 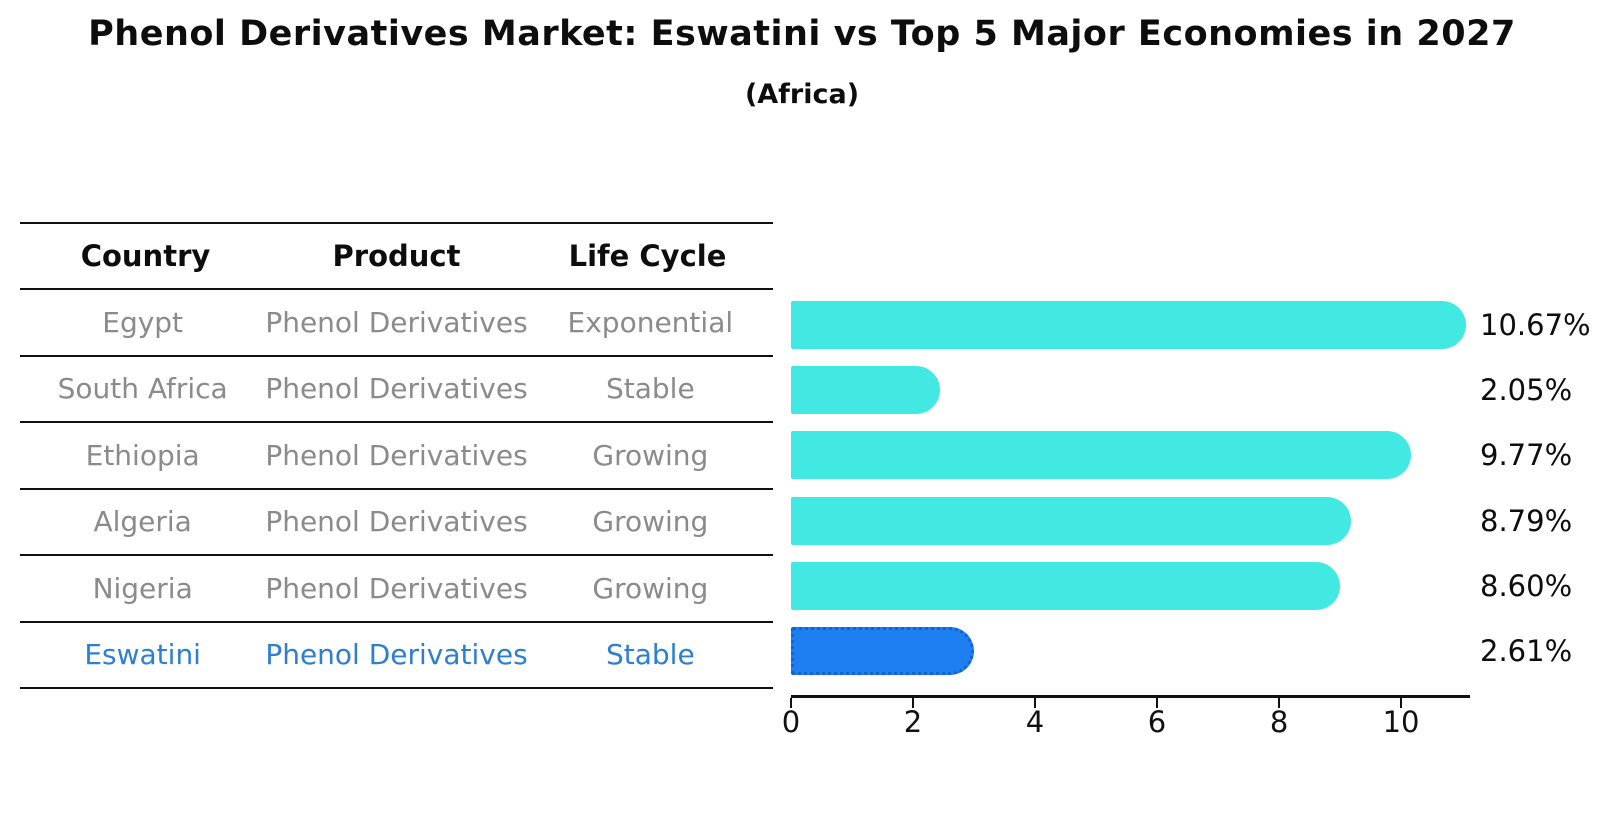 I want to click on bar-egypt, so click(x=1128, y=325).